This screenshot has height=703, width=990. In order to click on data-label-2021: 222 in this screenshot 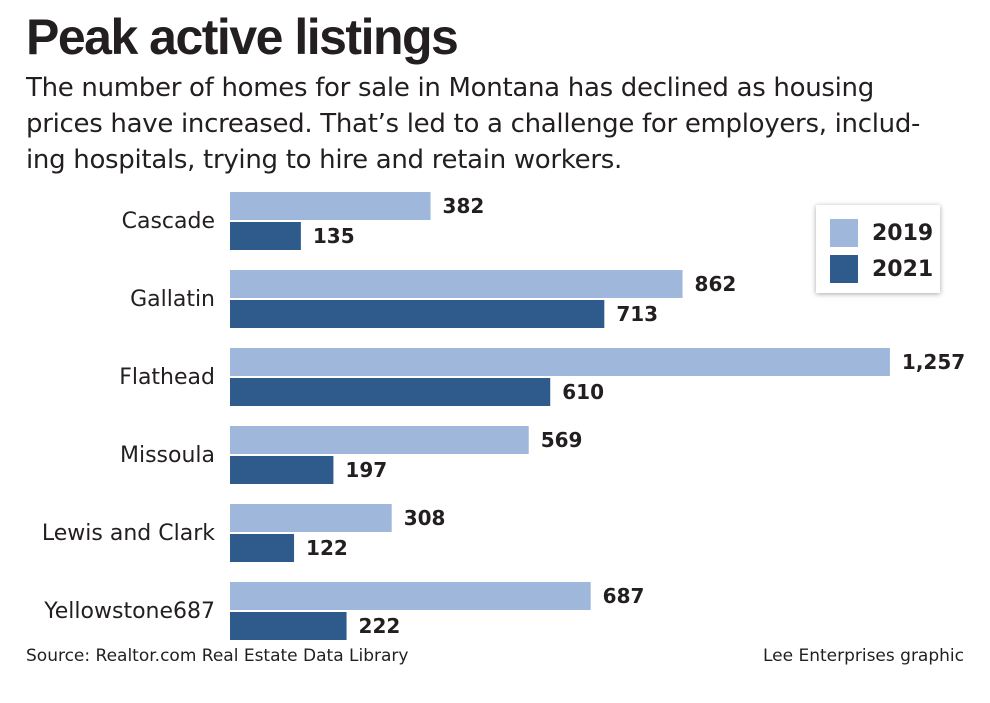, I will do `click(380, 626)`.